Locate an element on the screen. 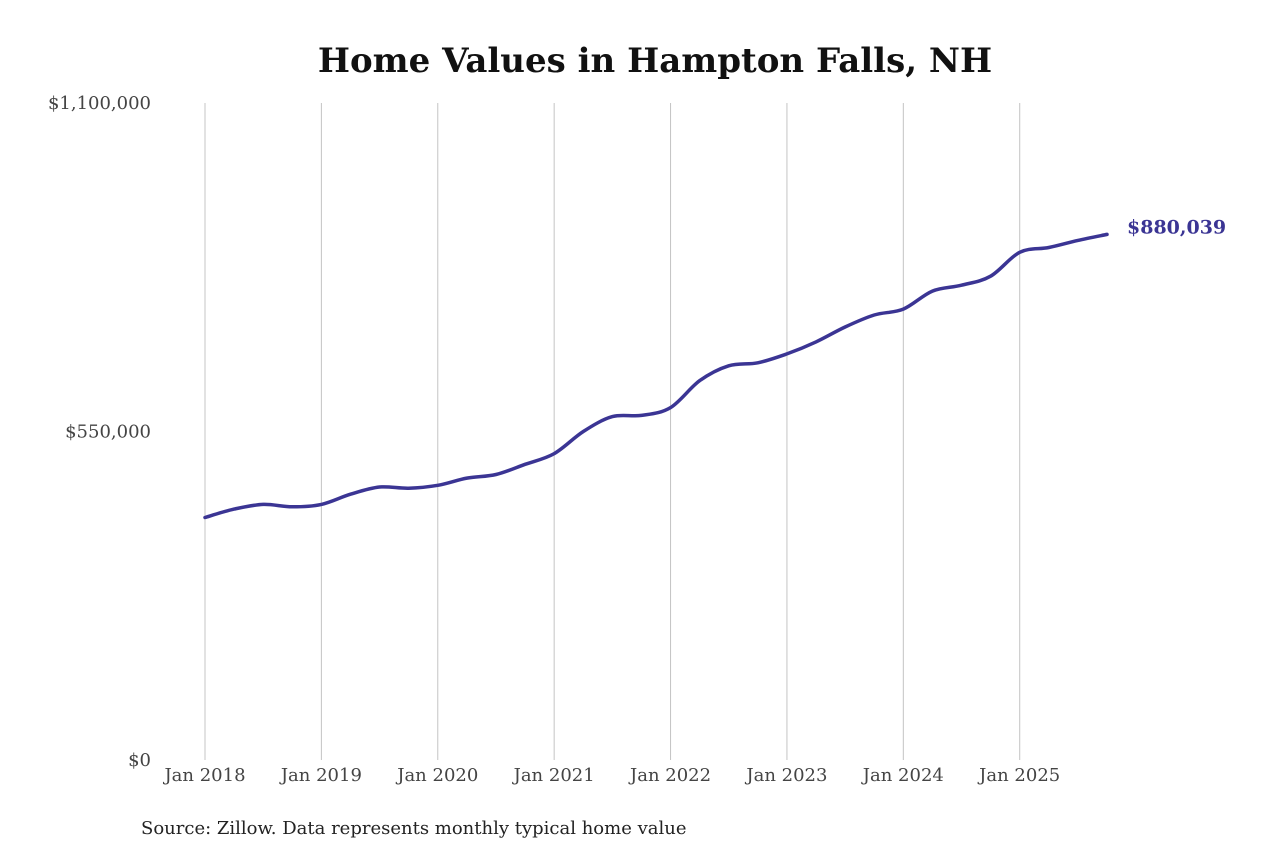 The width and height of the screenshot is (1280, 853). x-tick-label: Jan 2018 is located at coordinates (203, 775).